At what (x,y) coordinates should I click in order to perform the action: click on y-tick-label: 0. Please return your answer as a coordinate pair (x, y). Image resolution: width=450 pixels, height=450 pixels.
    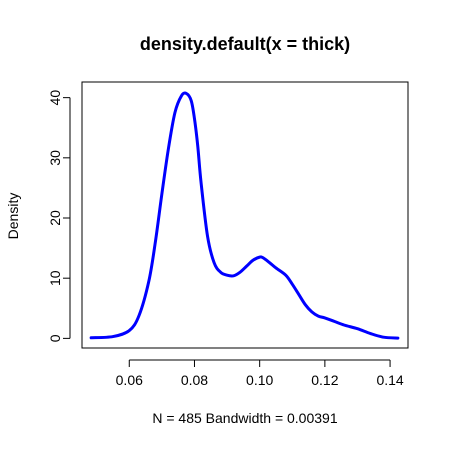
    Looking at the image, I should click on (55, 338).